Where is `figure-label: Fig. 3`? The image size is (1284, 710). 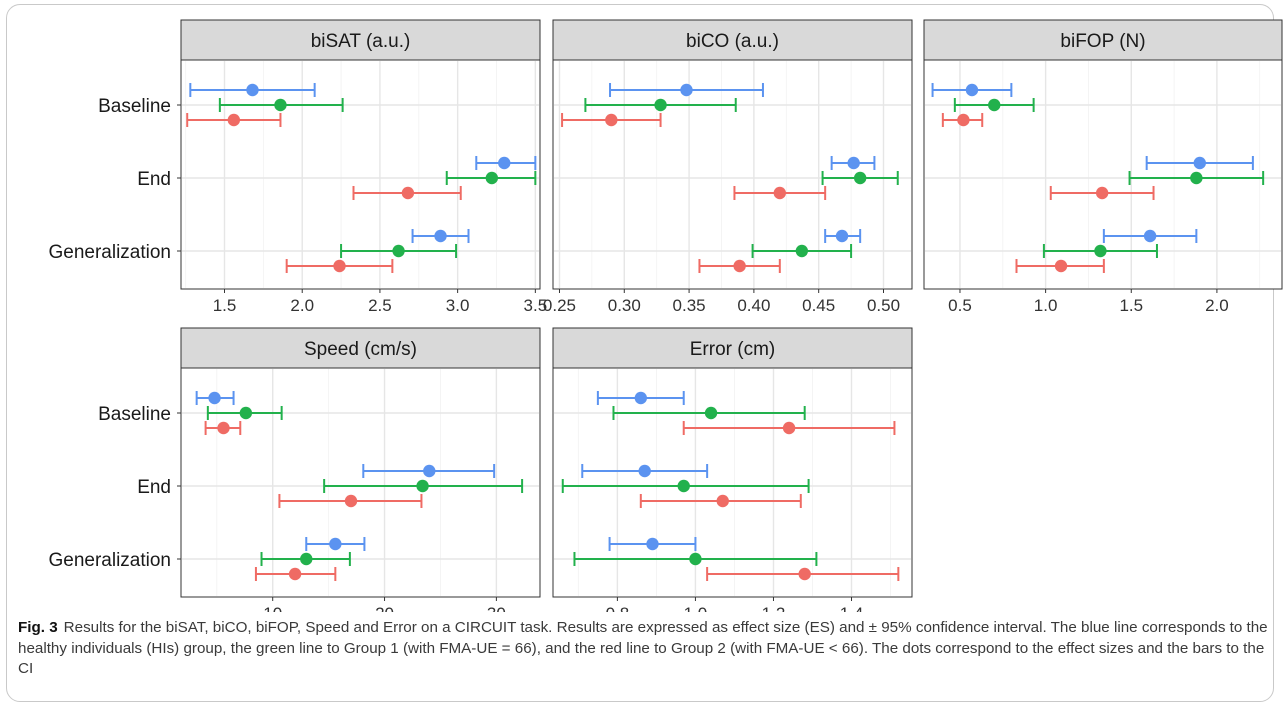 figure-label: Fig. 3 is located at coordinates (38, 627).